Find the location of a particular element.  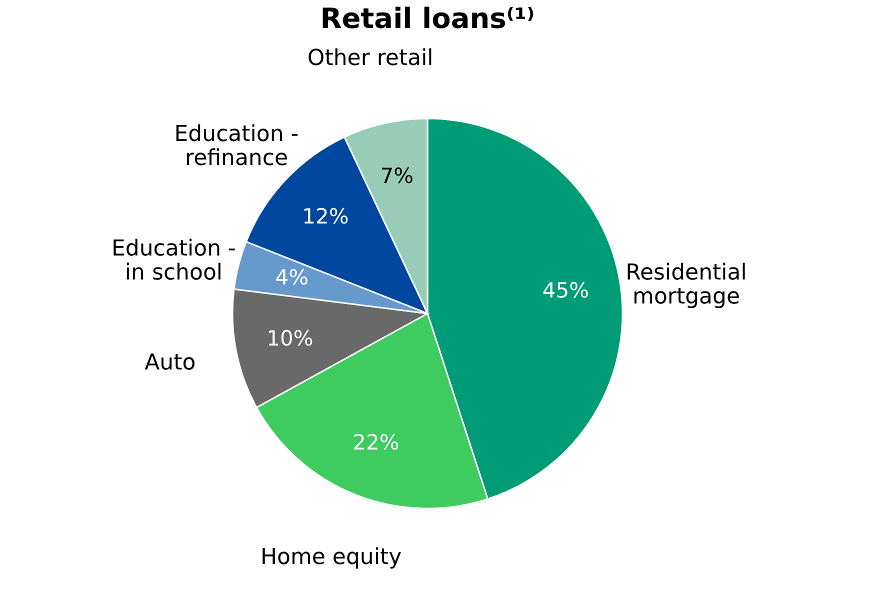

data-label: 12% is located at coordinates (325, 216).